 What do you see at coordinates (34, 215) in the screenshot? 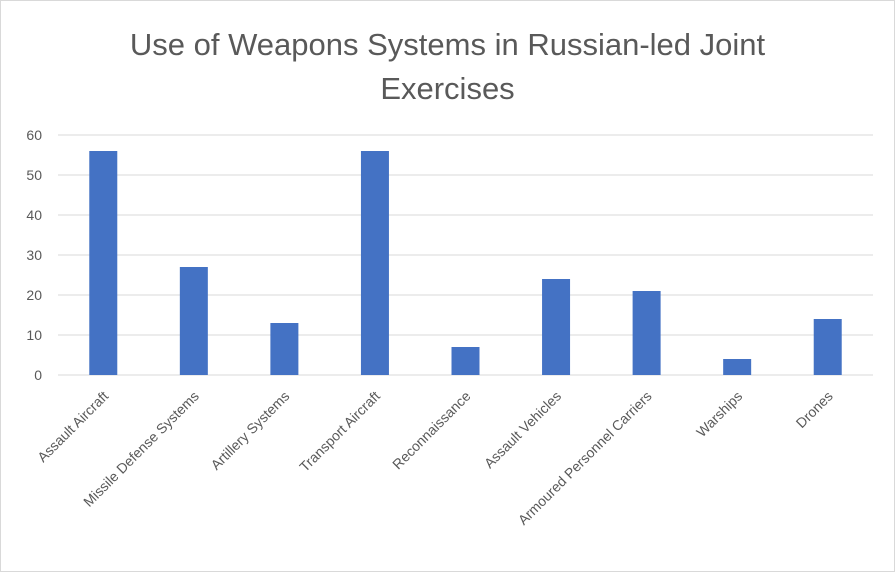
I see `y-tick-label-40: 40` at bounding box center [34, 215].